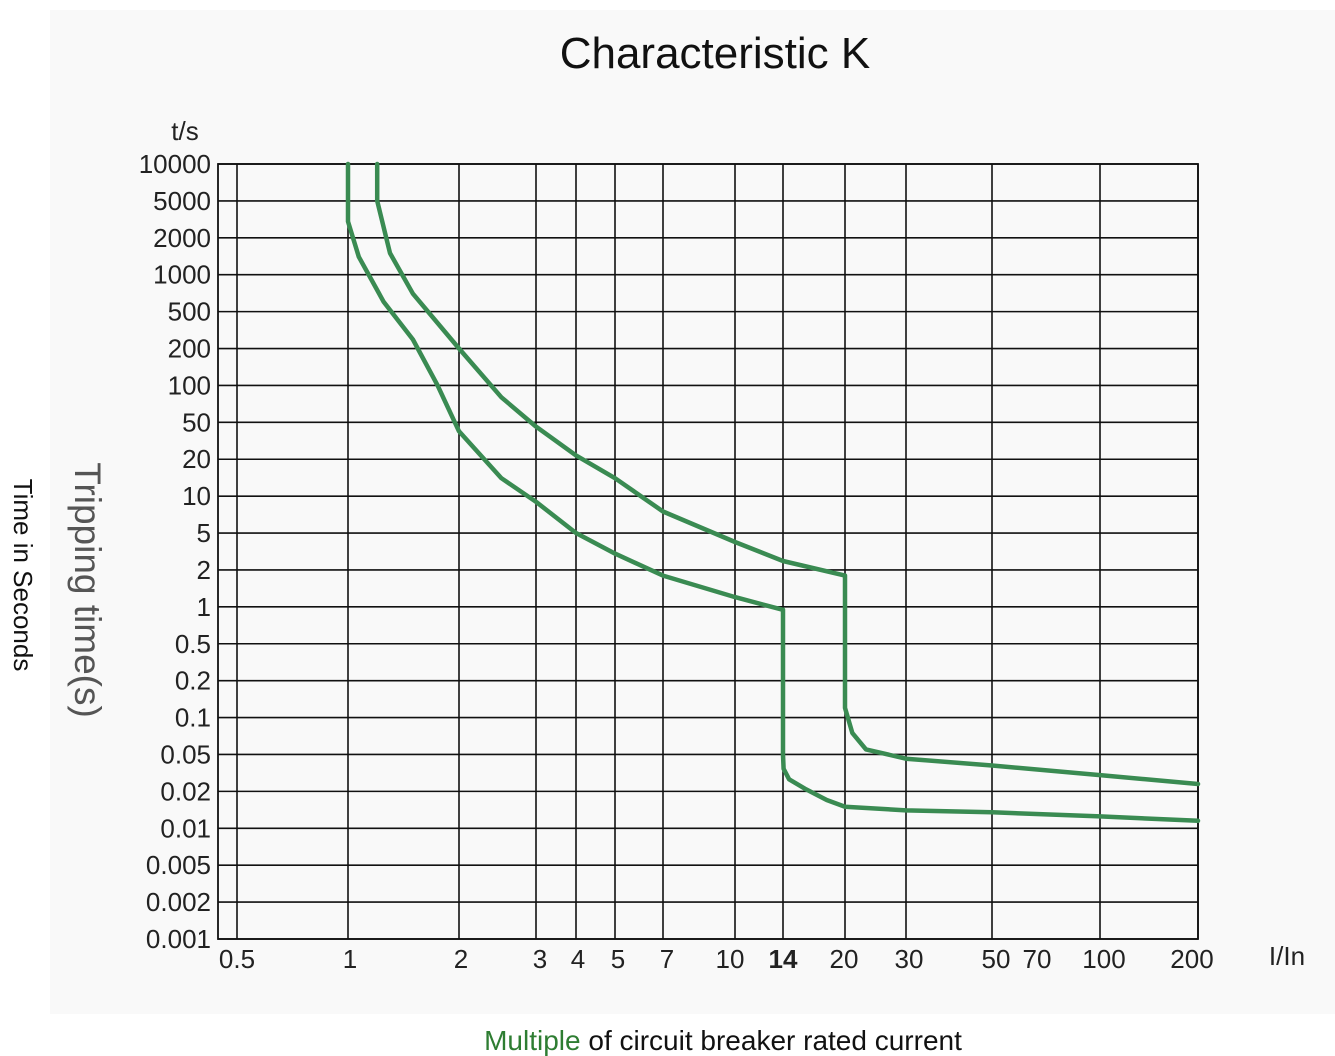 Image resolution: width=1335 pixels, height=1056 pixels. What do you see at coordinates (23, 575) in the screenshot?
I see `y-axis-label-time-in-seconds: Time in Seconds` at bounding box center [23, 575].